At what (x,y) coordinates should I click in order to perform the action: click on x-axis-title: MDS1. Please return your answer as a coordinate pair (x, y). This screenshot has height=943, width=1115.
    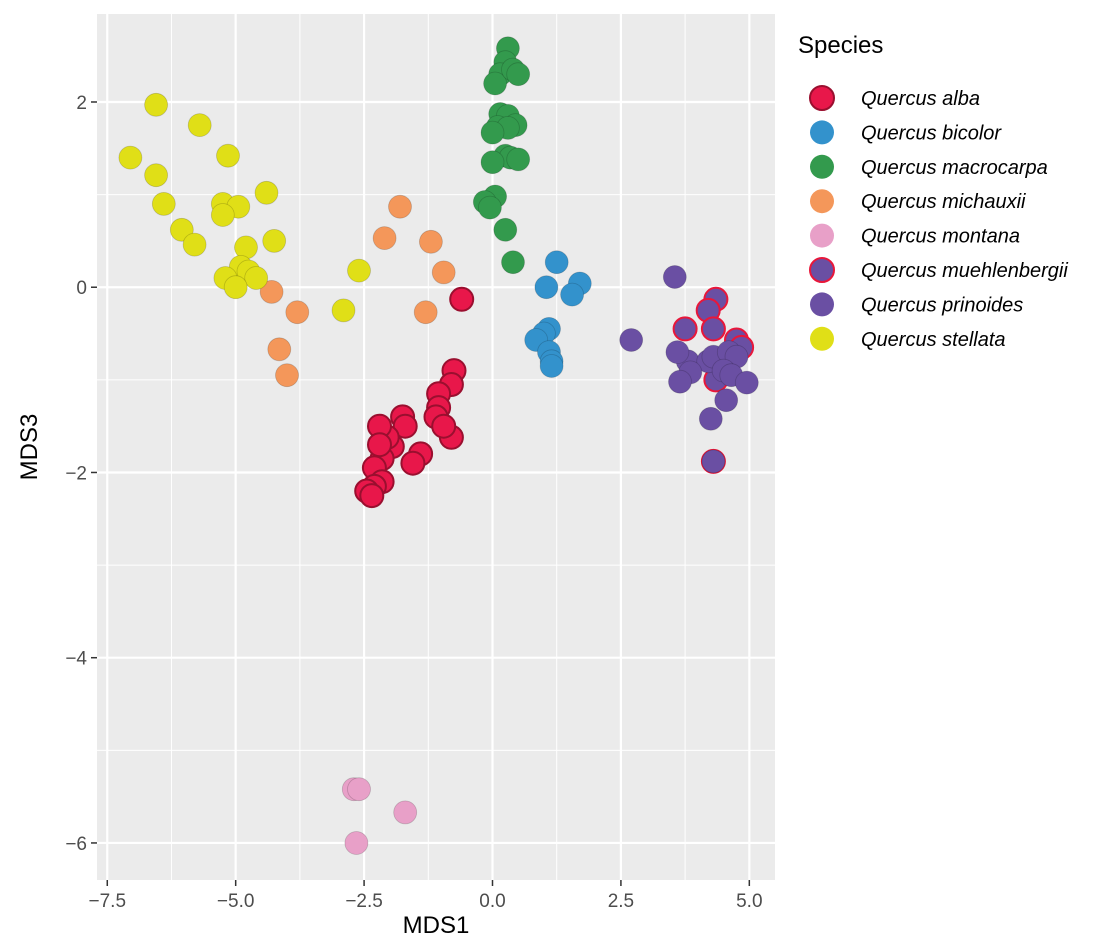
    Looking at the image, I should click on (436, 925).